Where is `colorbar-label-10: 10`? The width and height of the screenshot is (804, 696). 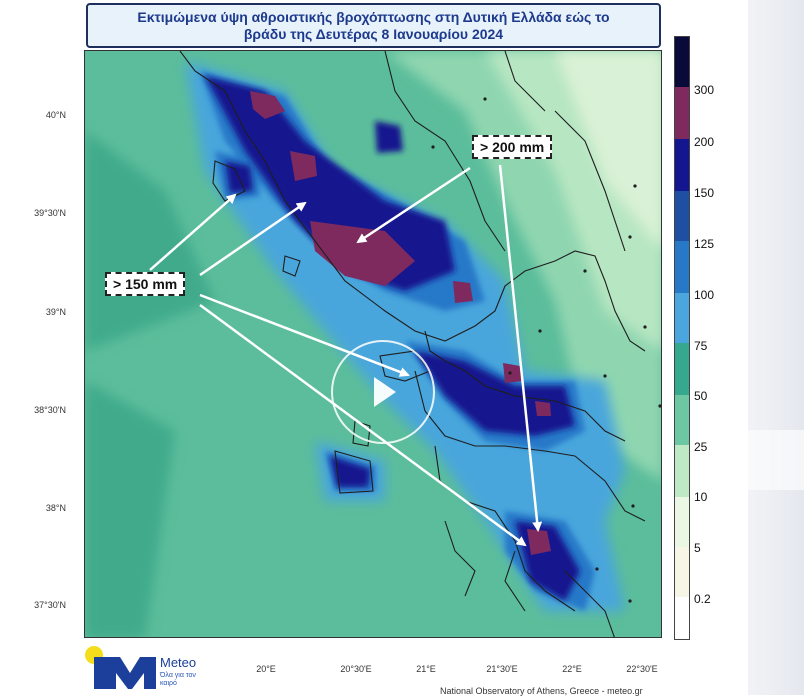
colorbar-label-10: 10 is located at coordinates (701, 497).